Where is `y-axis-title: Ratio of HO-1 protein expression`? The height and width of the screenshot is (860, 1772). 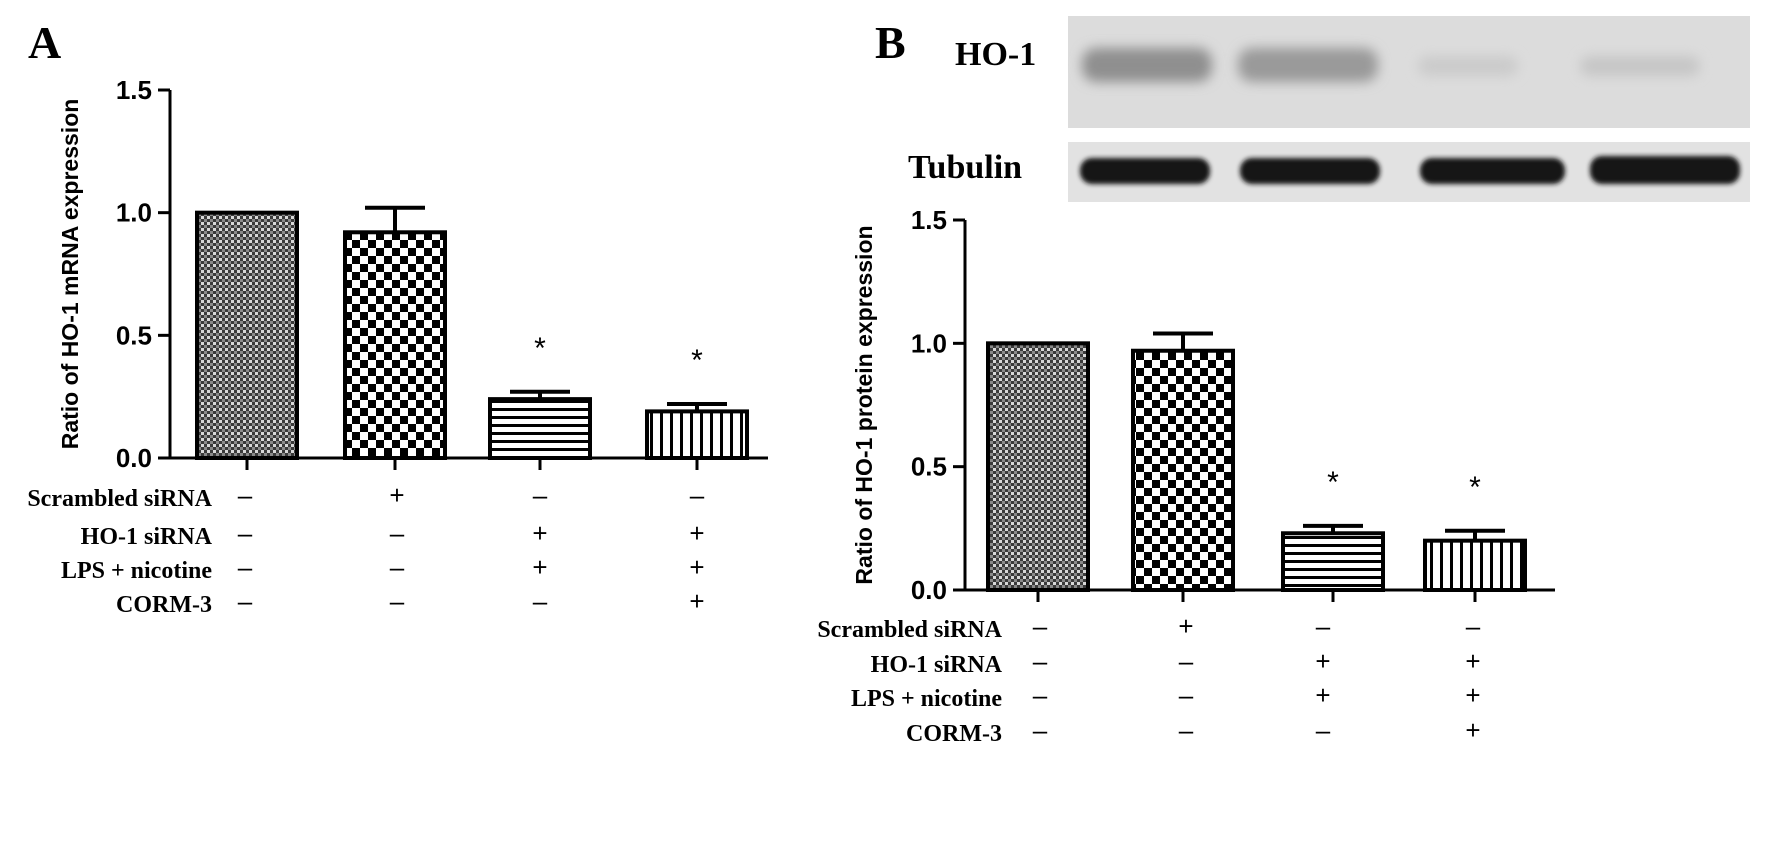
y-axis-title: Ratio of HO-1 protein expression is located at coordinates (864, 404).